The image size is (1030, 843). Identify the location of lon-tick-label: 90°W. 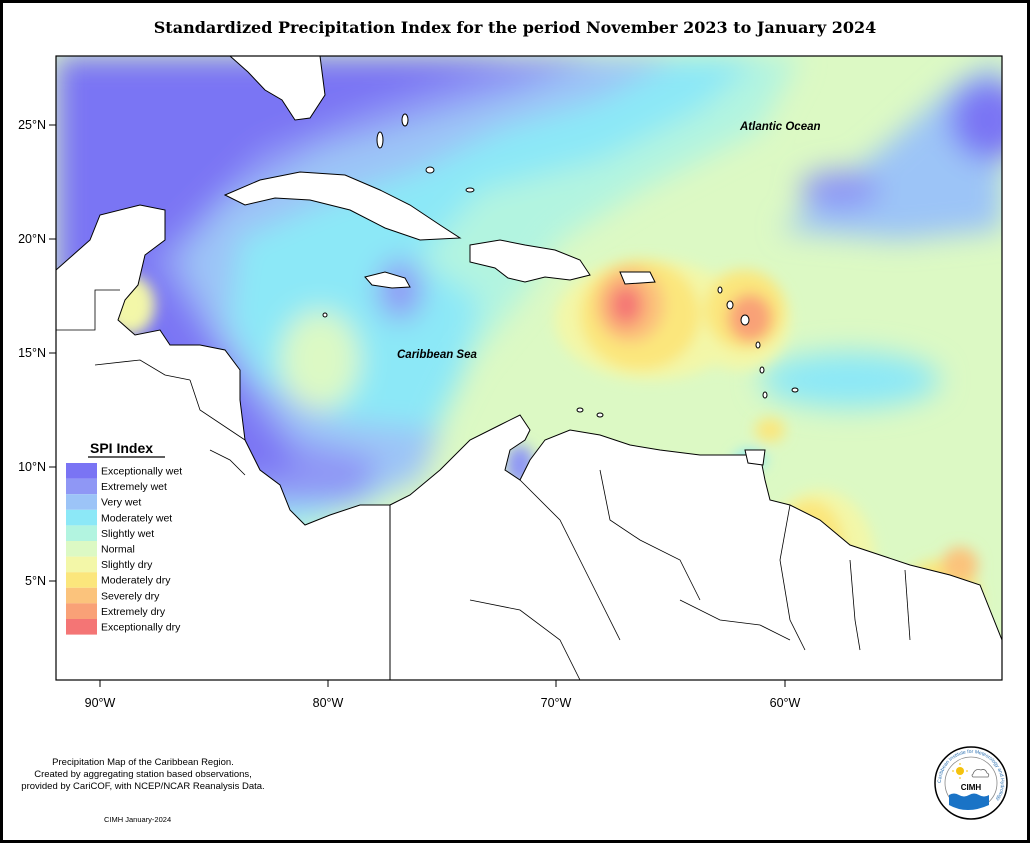
(100, 703).